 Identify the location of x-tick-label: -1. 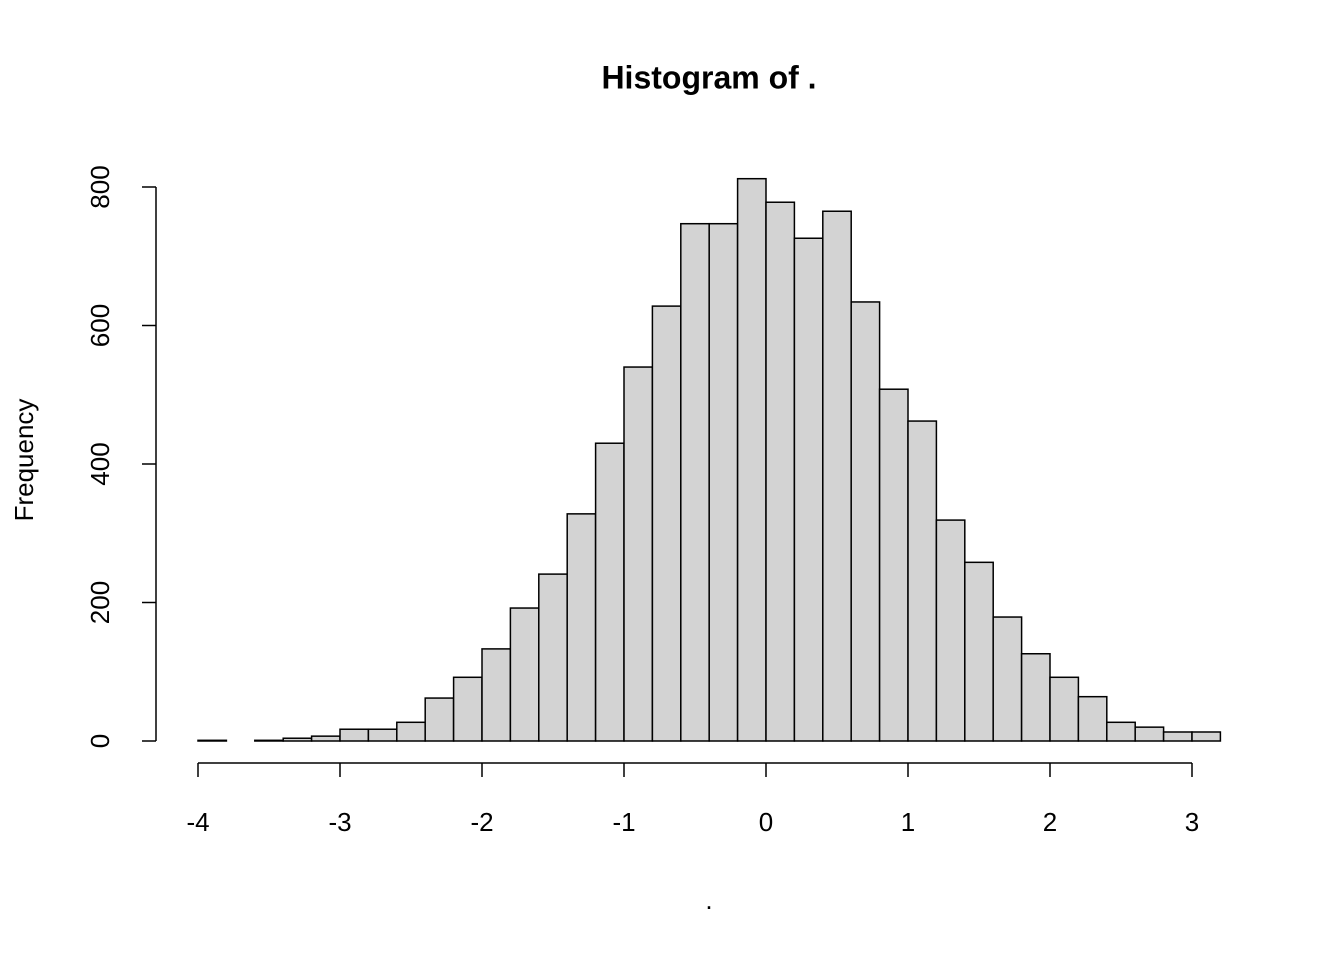
(623, 822).